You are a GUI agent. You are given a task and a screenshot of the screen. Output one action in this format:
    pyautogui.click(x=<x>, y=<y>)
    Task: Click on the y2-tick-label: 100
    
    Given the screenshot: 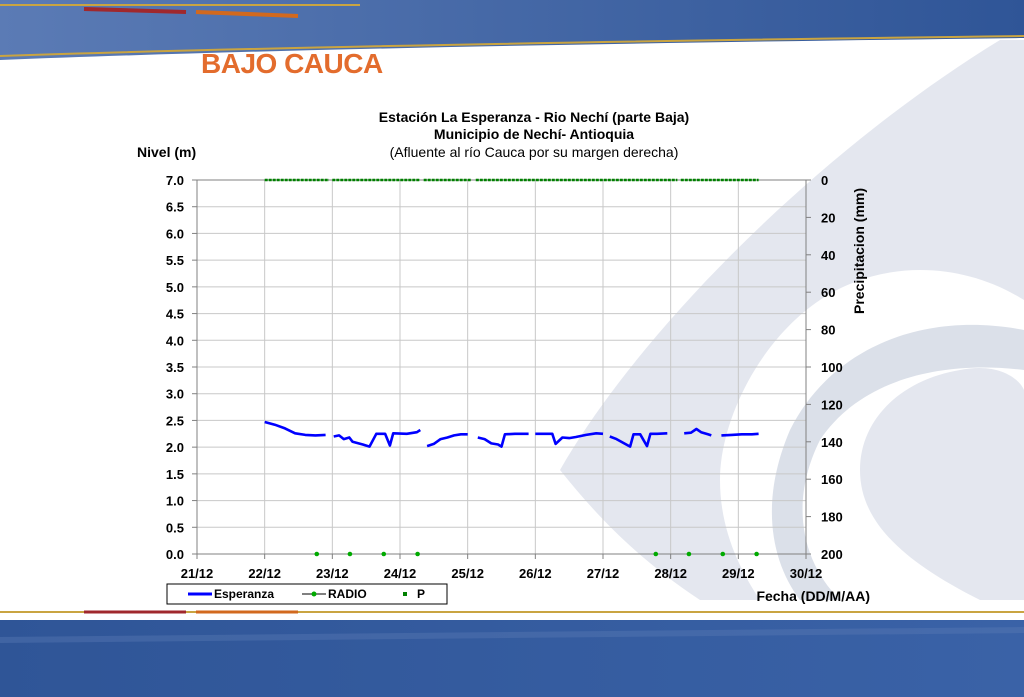 What is the action you would take?
    pyautogui.click(x=832, y=367)
    